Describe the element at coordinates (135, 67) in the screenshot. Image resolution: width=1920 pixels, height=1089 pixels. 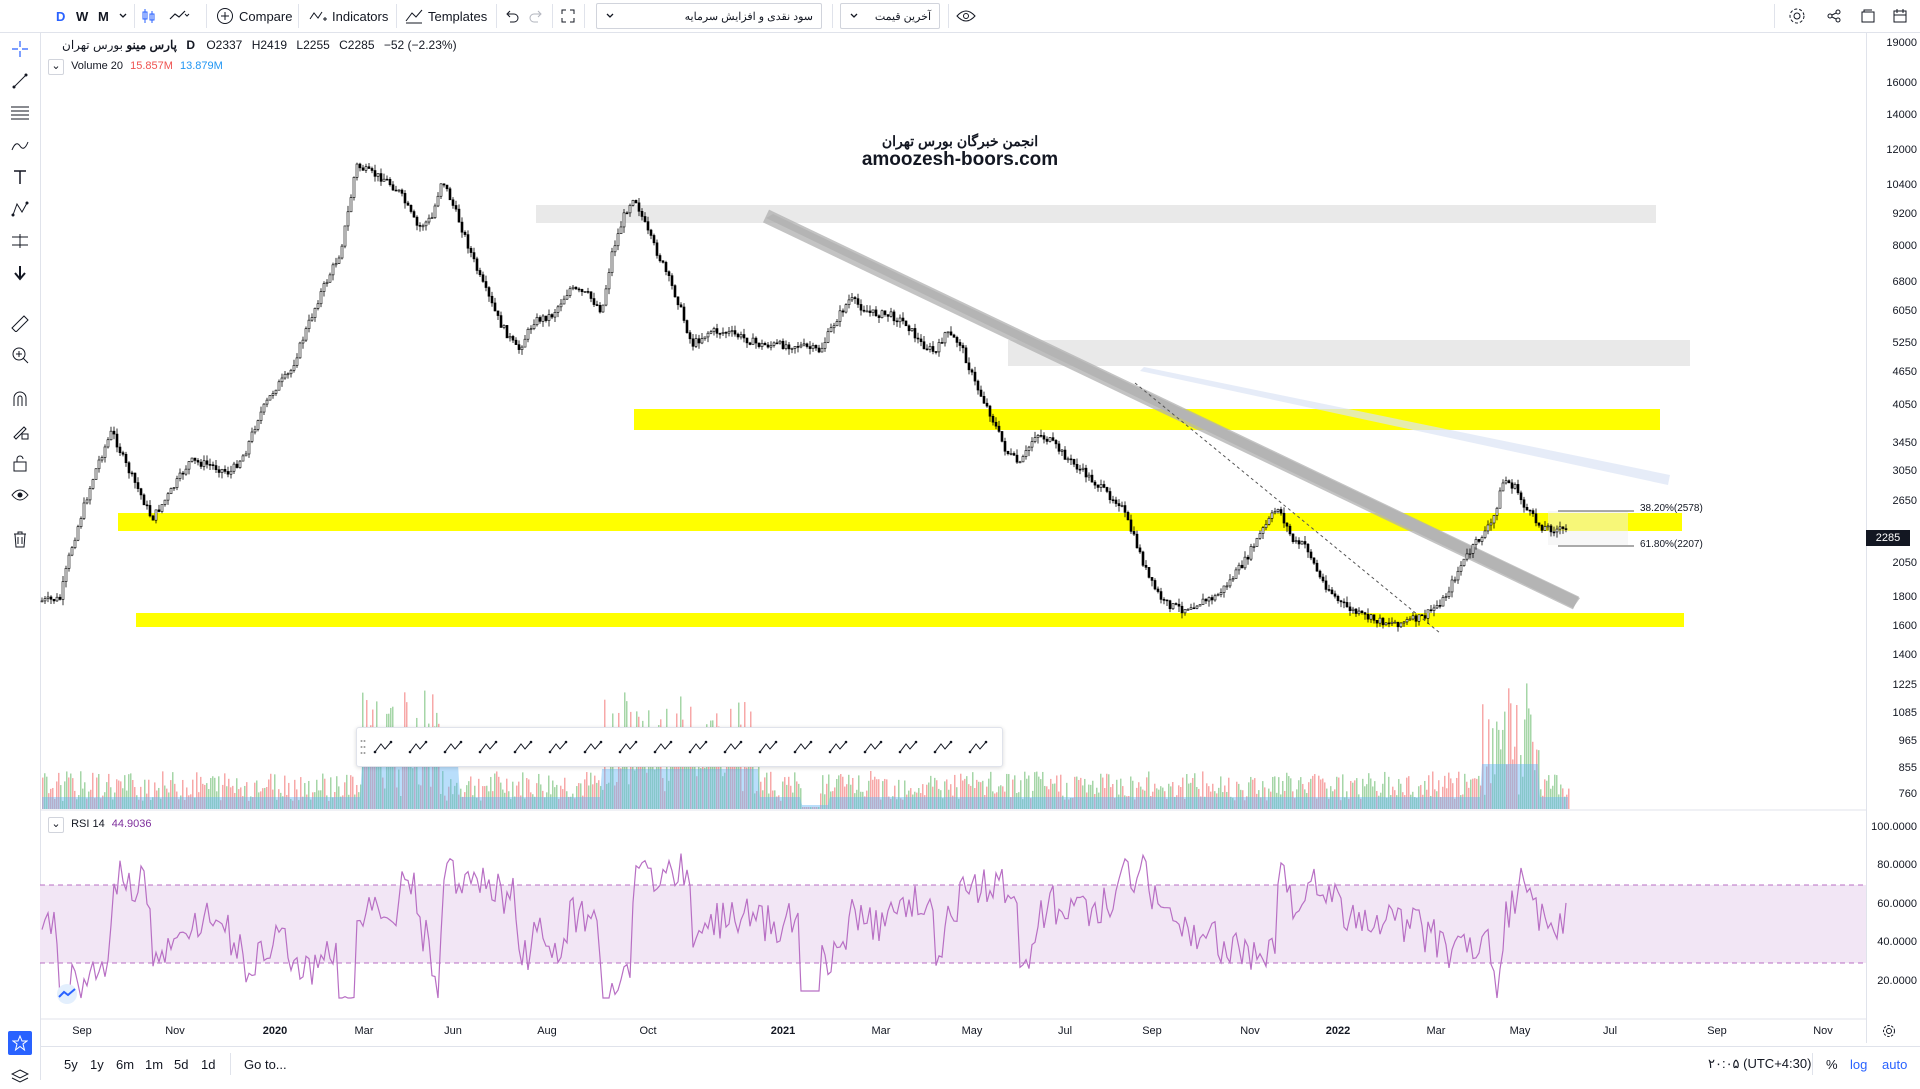
I see `volume-legend: ⌄ Volume 20 15.857M 13.879M` at that location.